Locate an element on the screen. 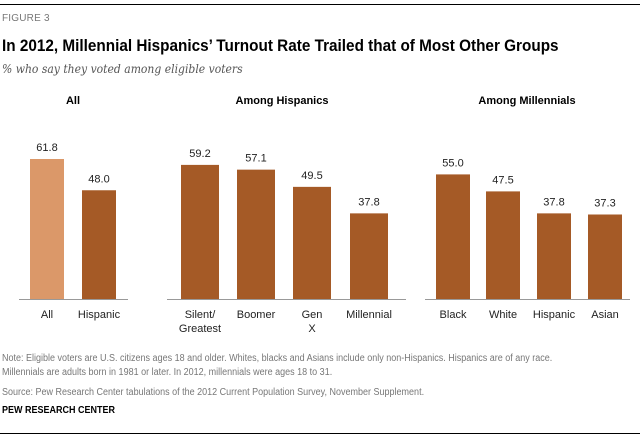 The width and height of the screenshot is (640, 439). category-label: Millennial is located at coordinates (369, 315).